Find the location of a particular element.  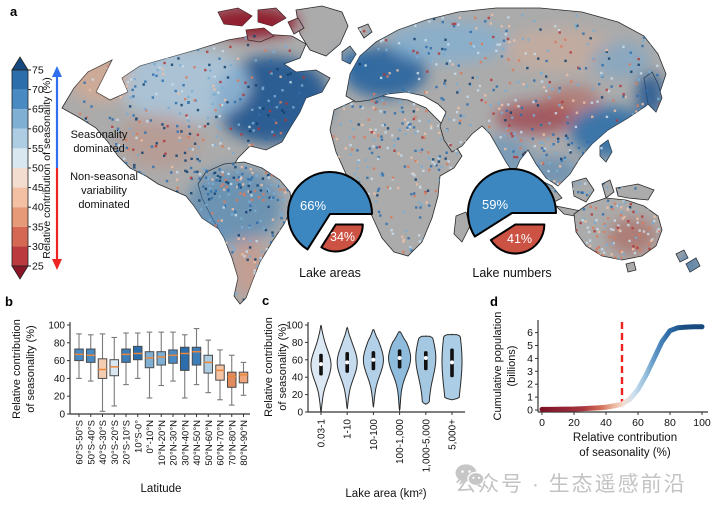

box-70°N-80°N is located at coordinates (232, 379).